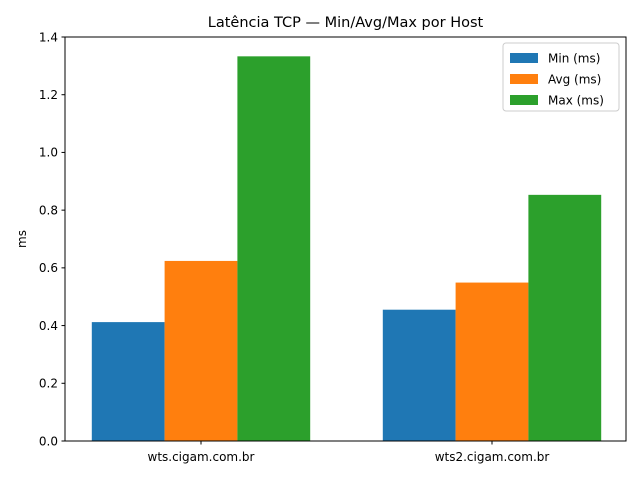 The image size is (640, 480). Describe the element at coordinates (48, 384) in the screenshot. I see `y-tick-label-2: 0.2` at that location.